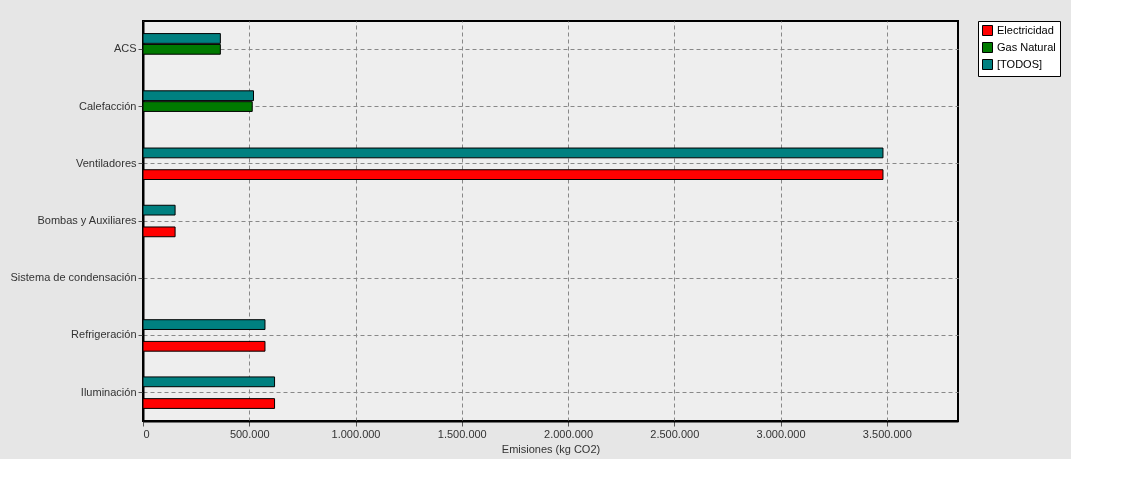  I want to click on x-tick-label: 3.000.000, so click(781, 433).